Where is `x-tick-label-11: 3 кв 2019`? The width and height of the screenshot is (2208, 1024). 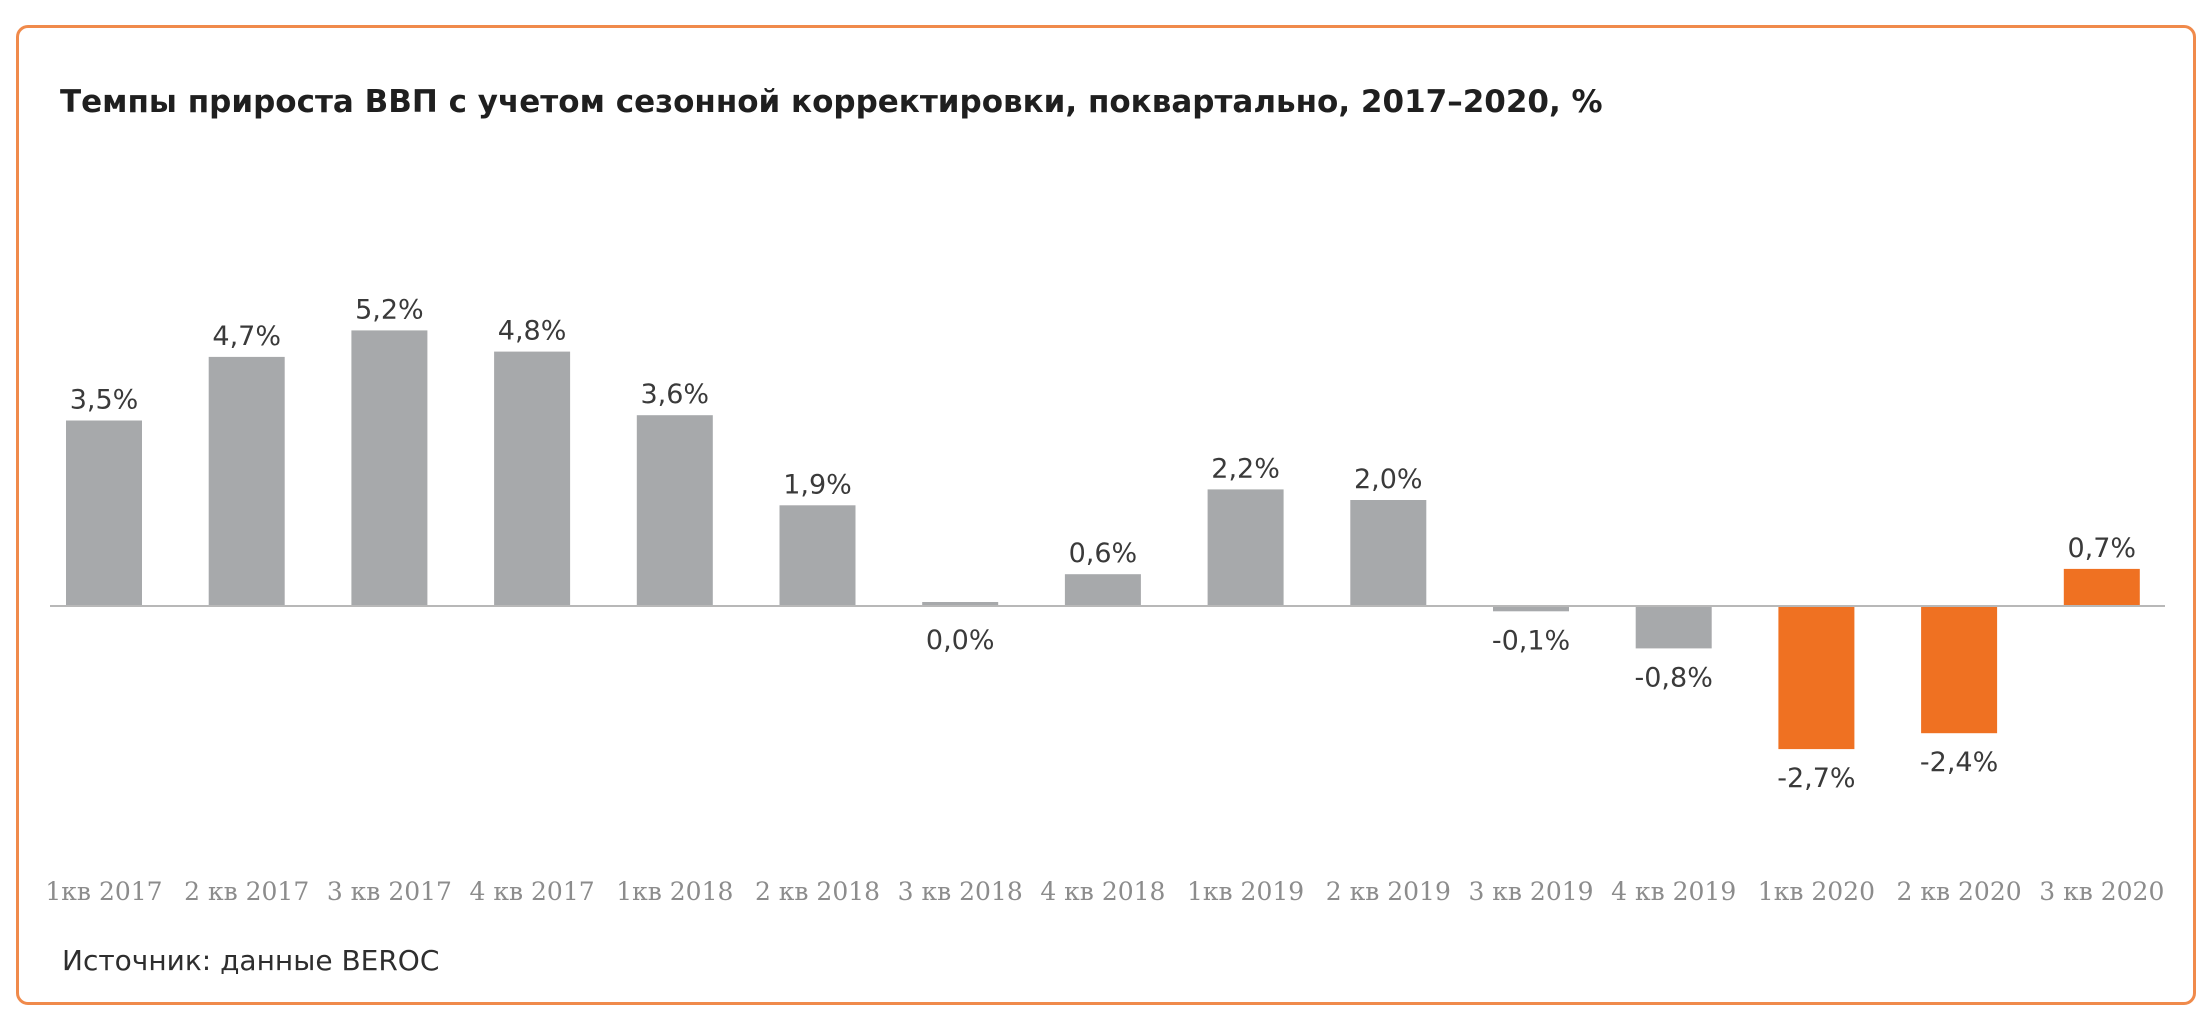 x-tick-label-11: 3 кв 2019 is located at coordinates (1530, 891).